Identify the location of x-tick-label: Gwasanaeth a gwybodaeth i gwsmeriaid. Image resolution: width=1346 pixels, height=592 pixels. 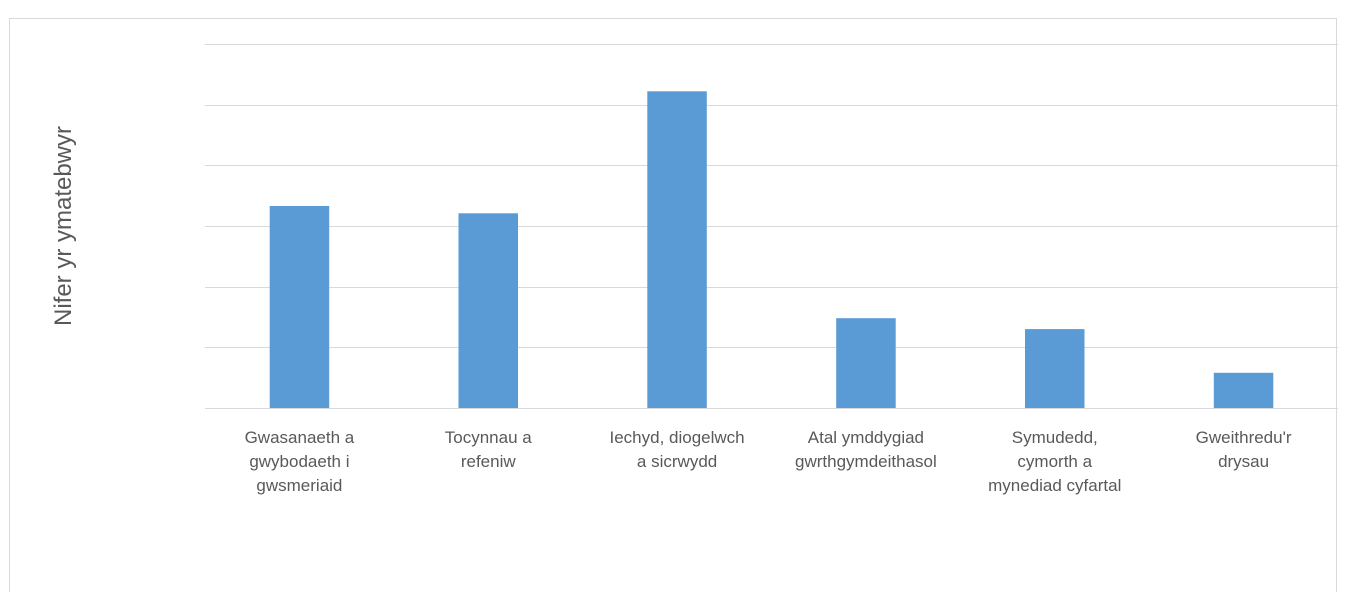
(299, 462).